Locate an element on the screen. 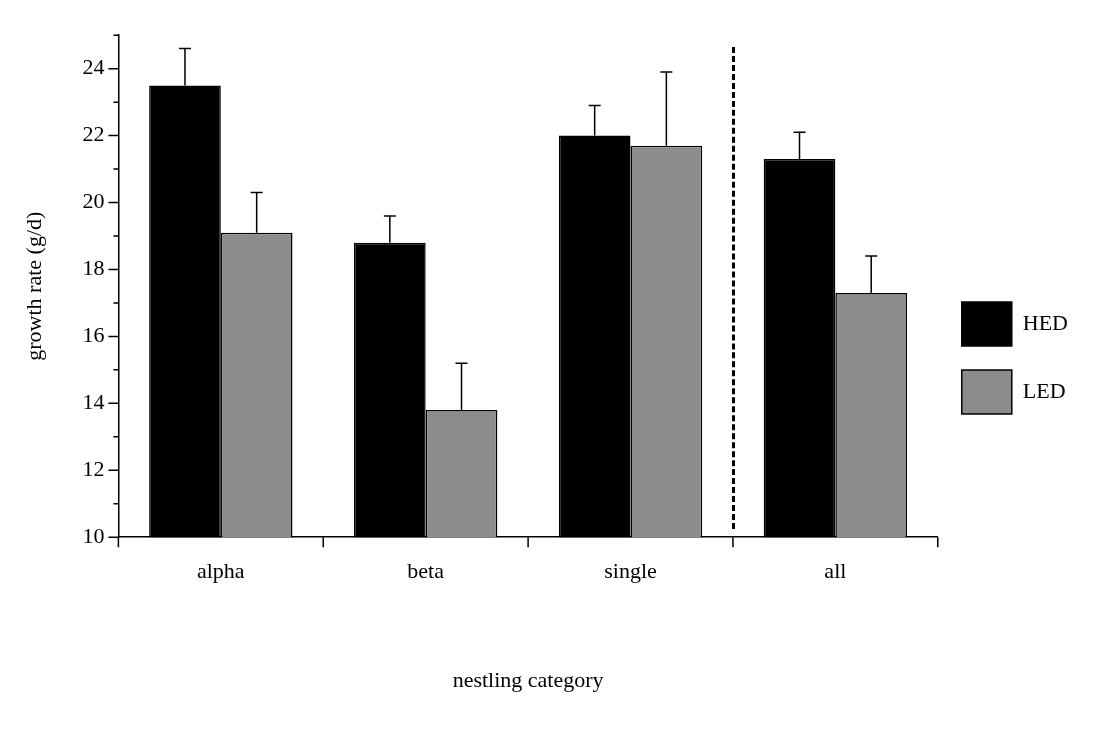  y-tick-label: 22 is located at coordinates (93, 134).